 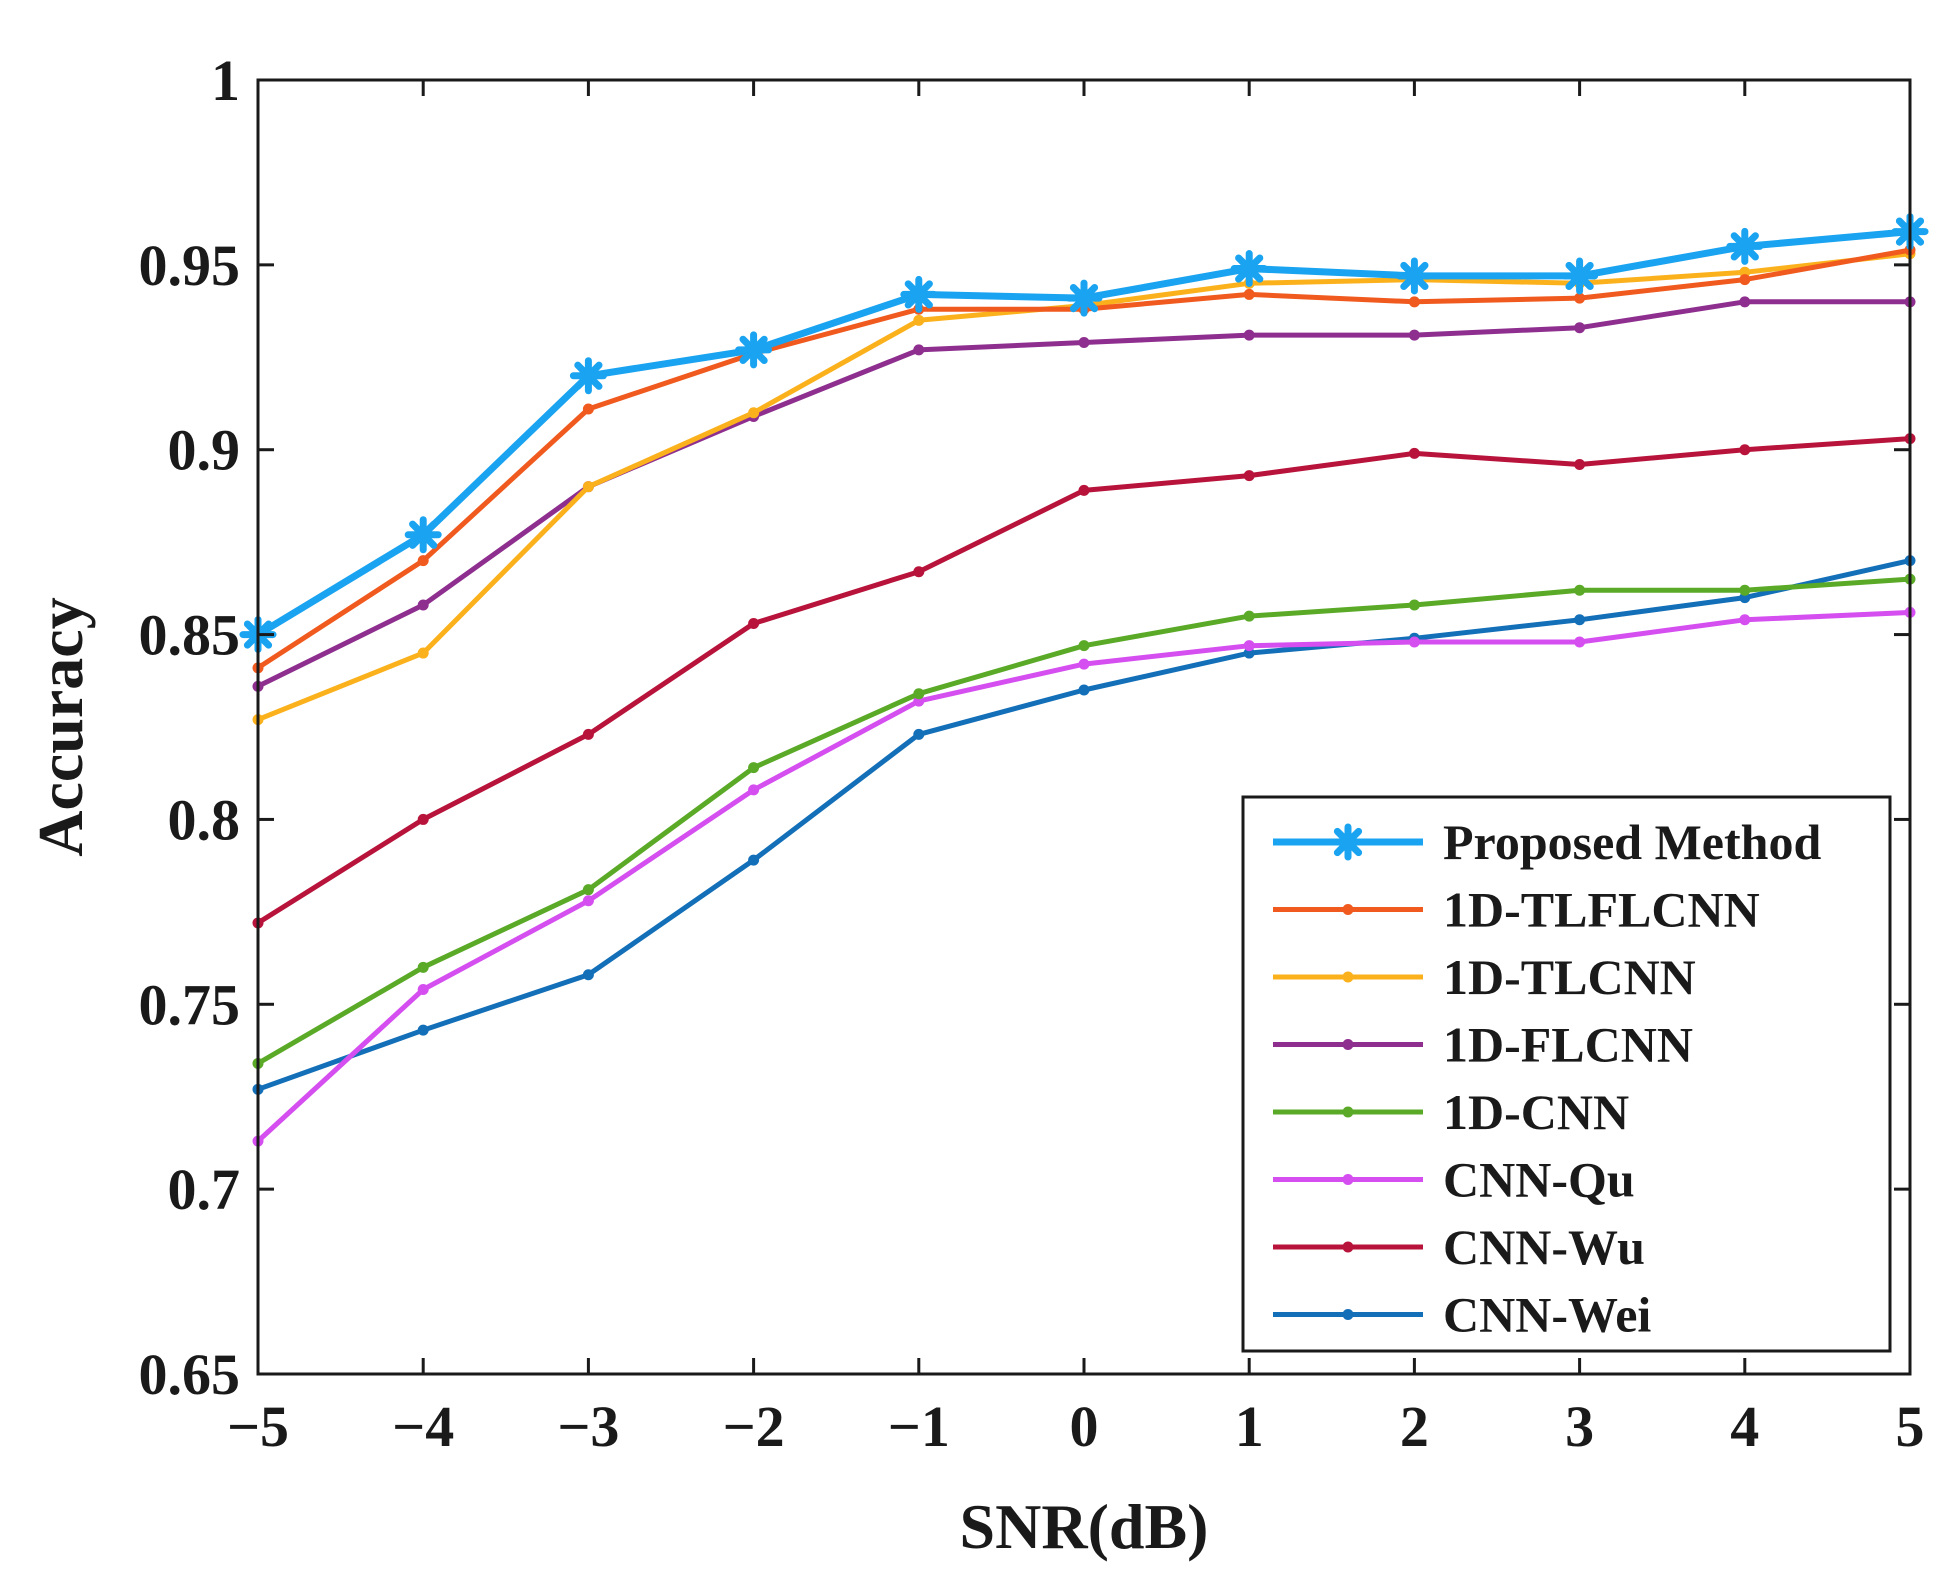 I want to click on legend-entry: 1D-CNN, so click(x=1451, y=1112).